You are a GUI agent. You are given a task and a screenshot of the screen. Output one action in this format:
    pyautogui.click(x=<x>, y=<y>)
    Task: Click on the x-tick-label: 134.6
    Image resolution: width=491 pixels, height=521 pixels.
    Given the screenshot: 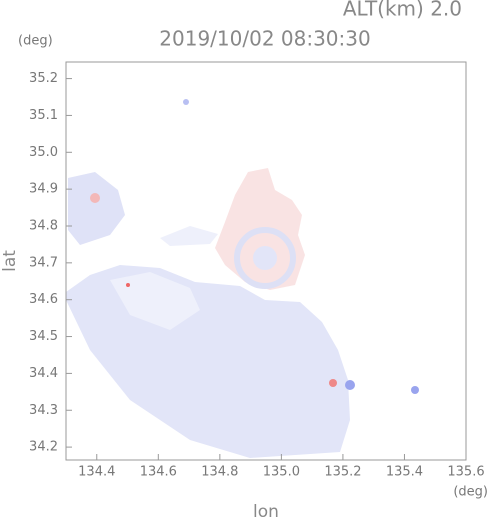 What is the action you would take?
    pyautogui.click(x=158, y=472)
    